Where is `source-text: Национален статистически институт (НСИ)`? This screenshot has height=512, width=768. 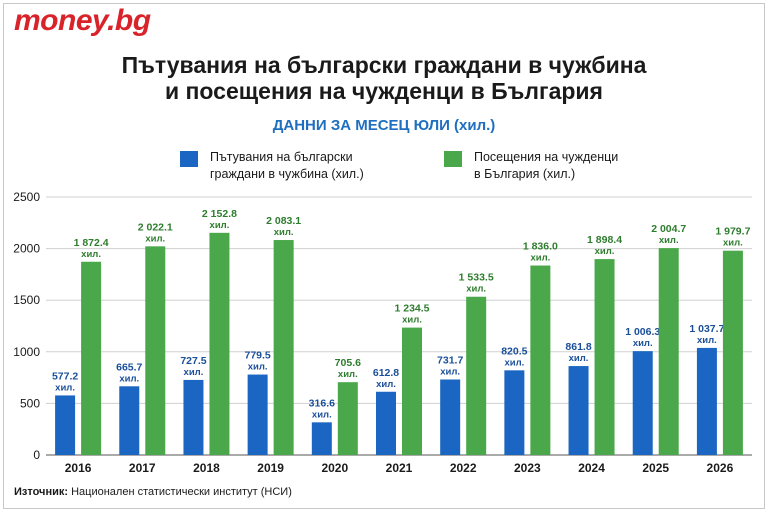 source-text: Национален статистически институт (НСИ) is located at coordinates (181, 492).